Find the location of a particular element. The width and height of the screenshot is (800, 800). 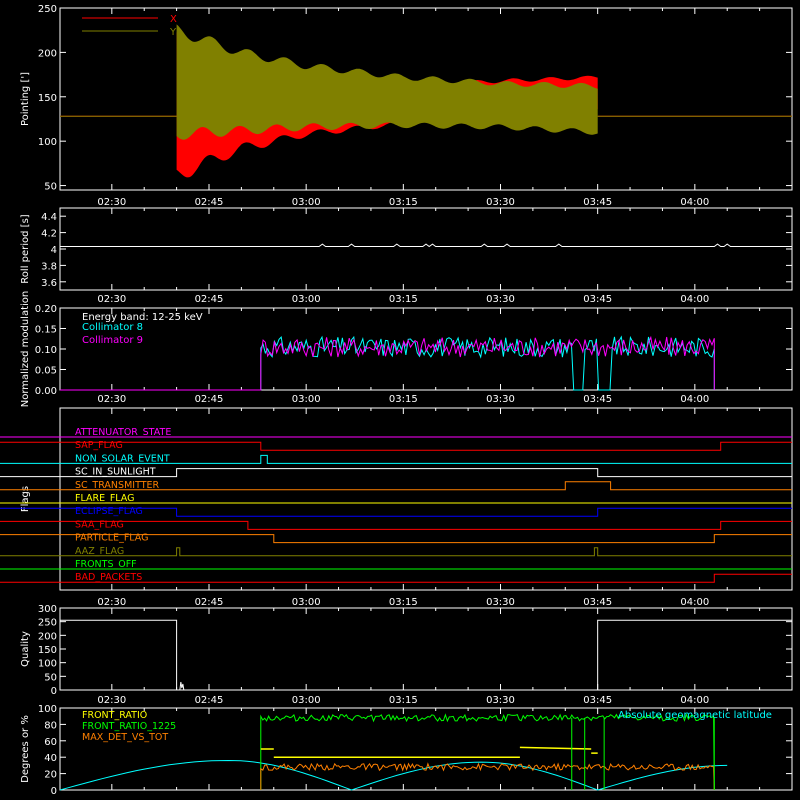

roll-y-tick-label: 4 is located at coordinates (54, 250).